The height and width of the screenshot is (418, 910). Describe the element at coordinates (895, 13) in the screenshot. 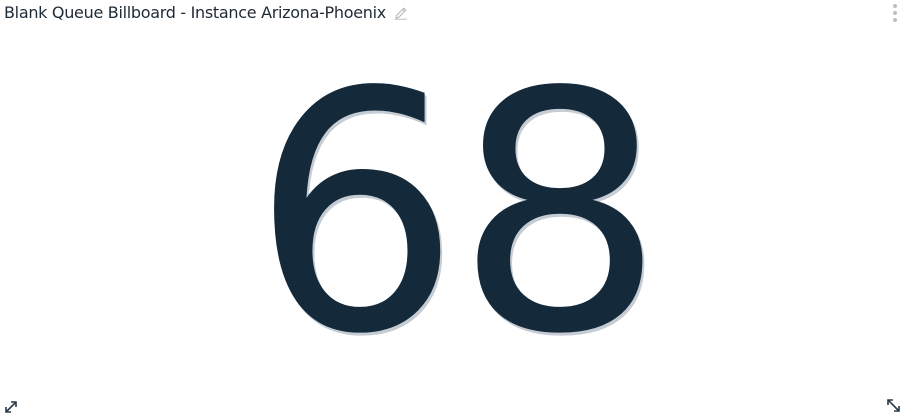

I see `vertical-dots-icon` at that location.